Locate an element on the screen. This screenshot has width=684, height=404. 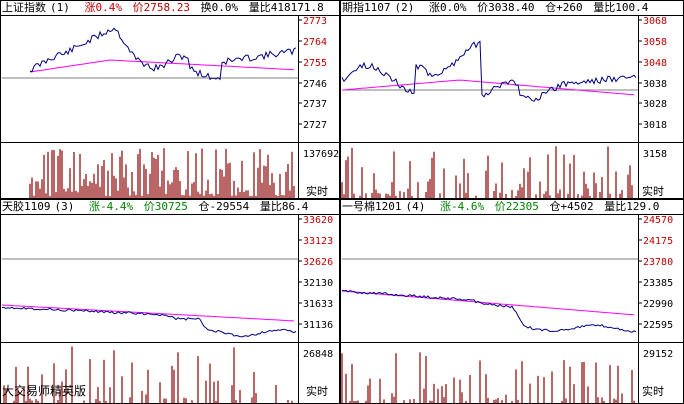
price-tick-label: 23385 is located at coordinates (658, 283).